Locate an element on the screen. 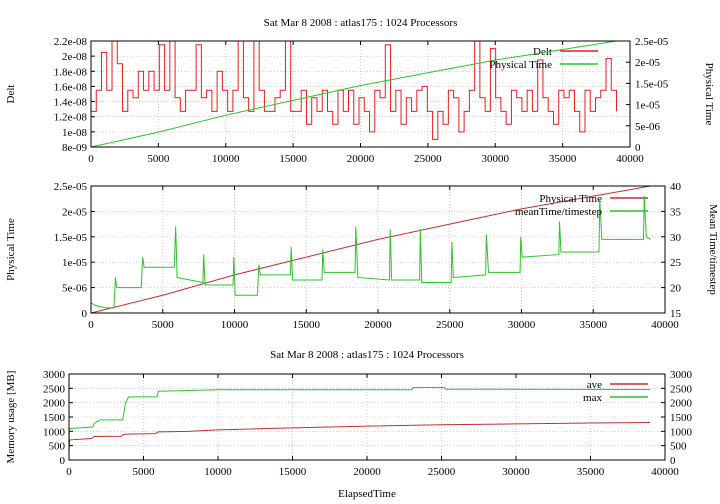 The width and height of the screenshot is (720, 504). y2-tick-label: 500 is located at coordinates (678, 447).